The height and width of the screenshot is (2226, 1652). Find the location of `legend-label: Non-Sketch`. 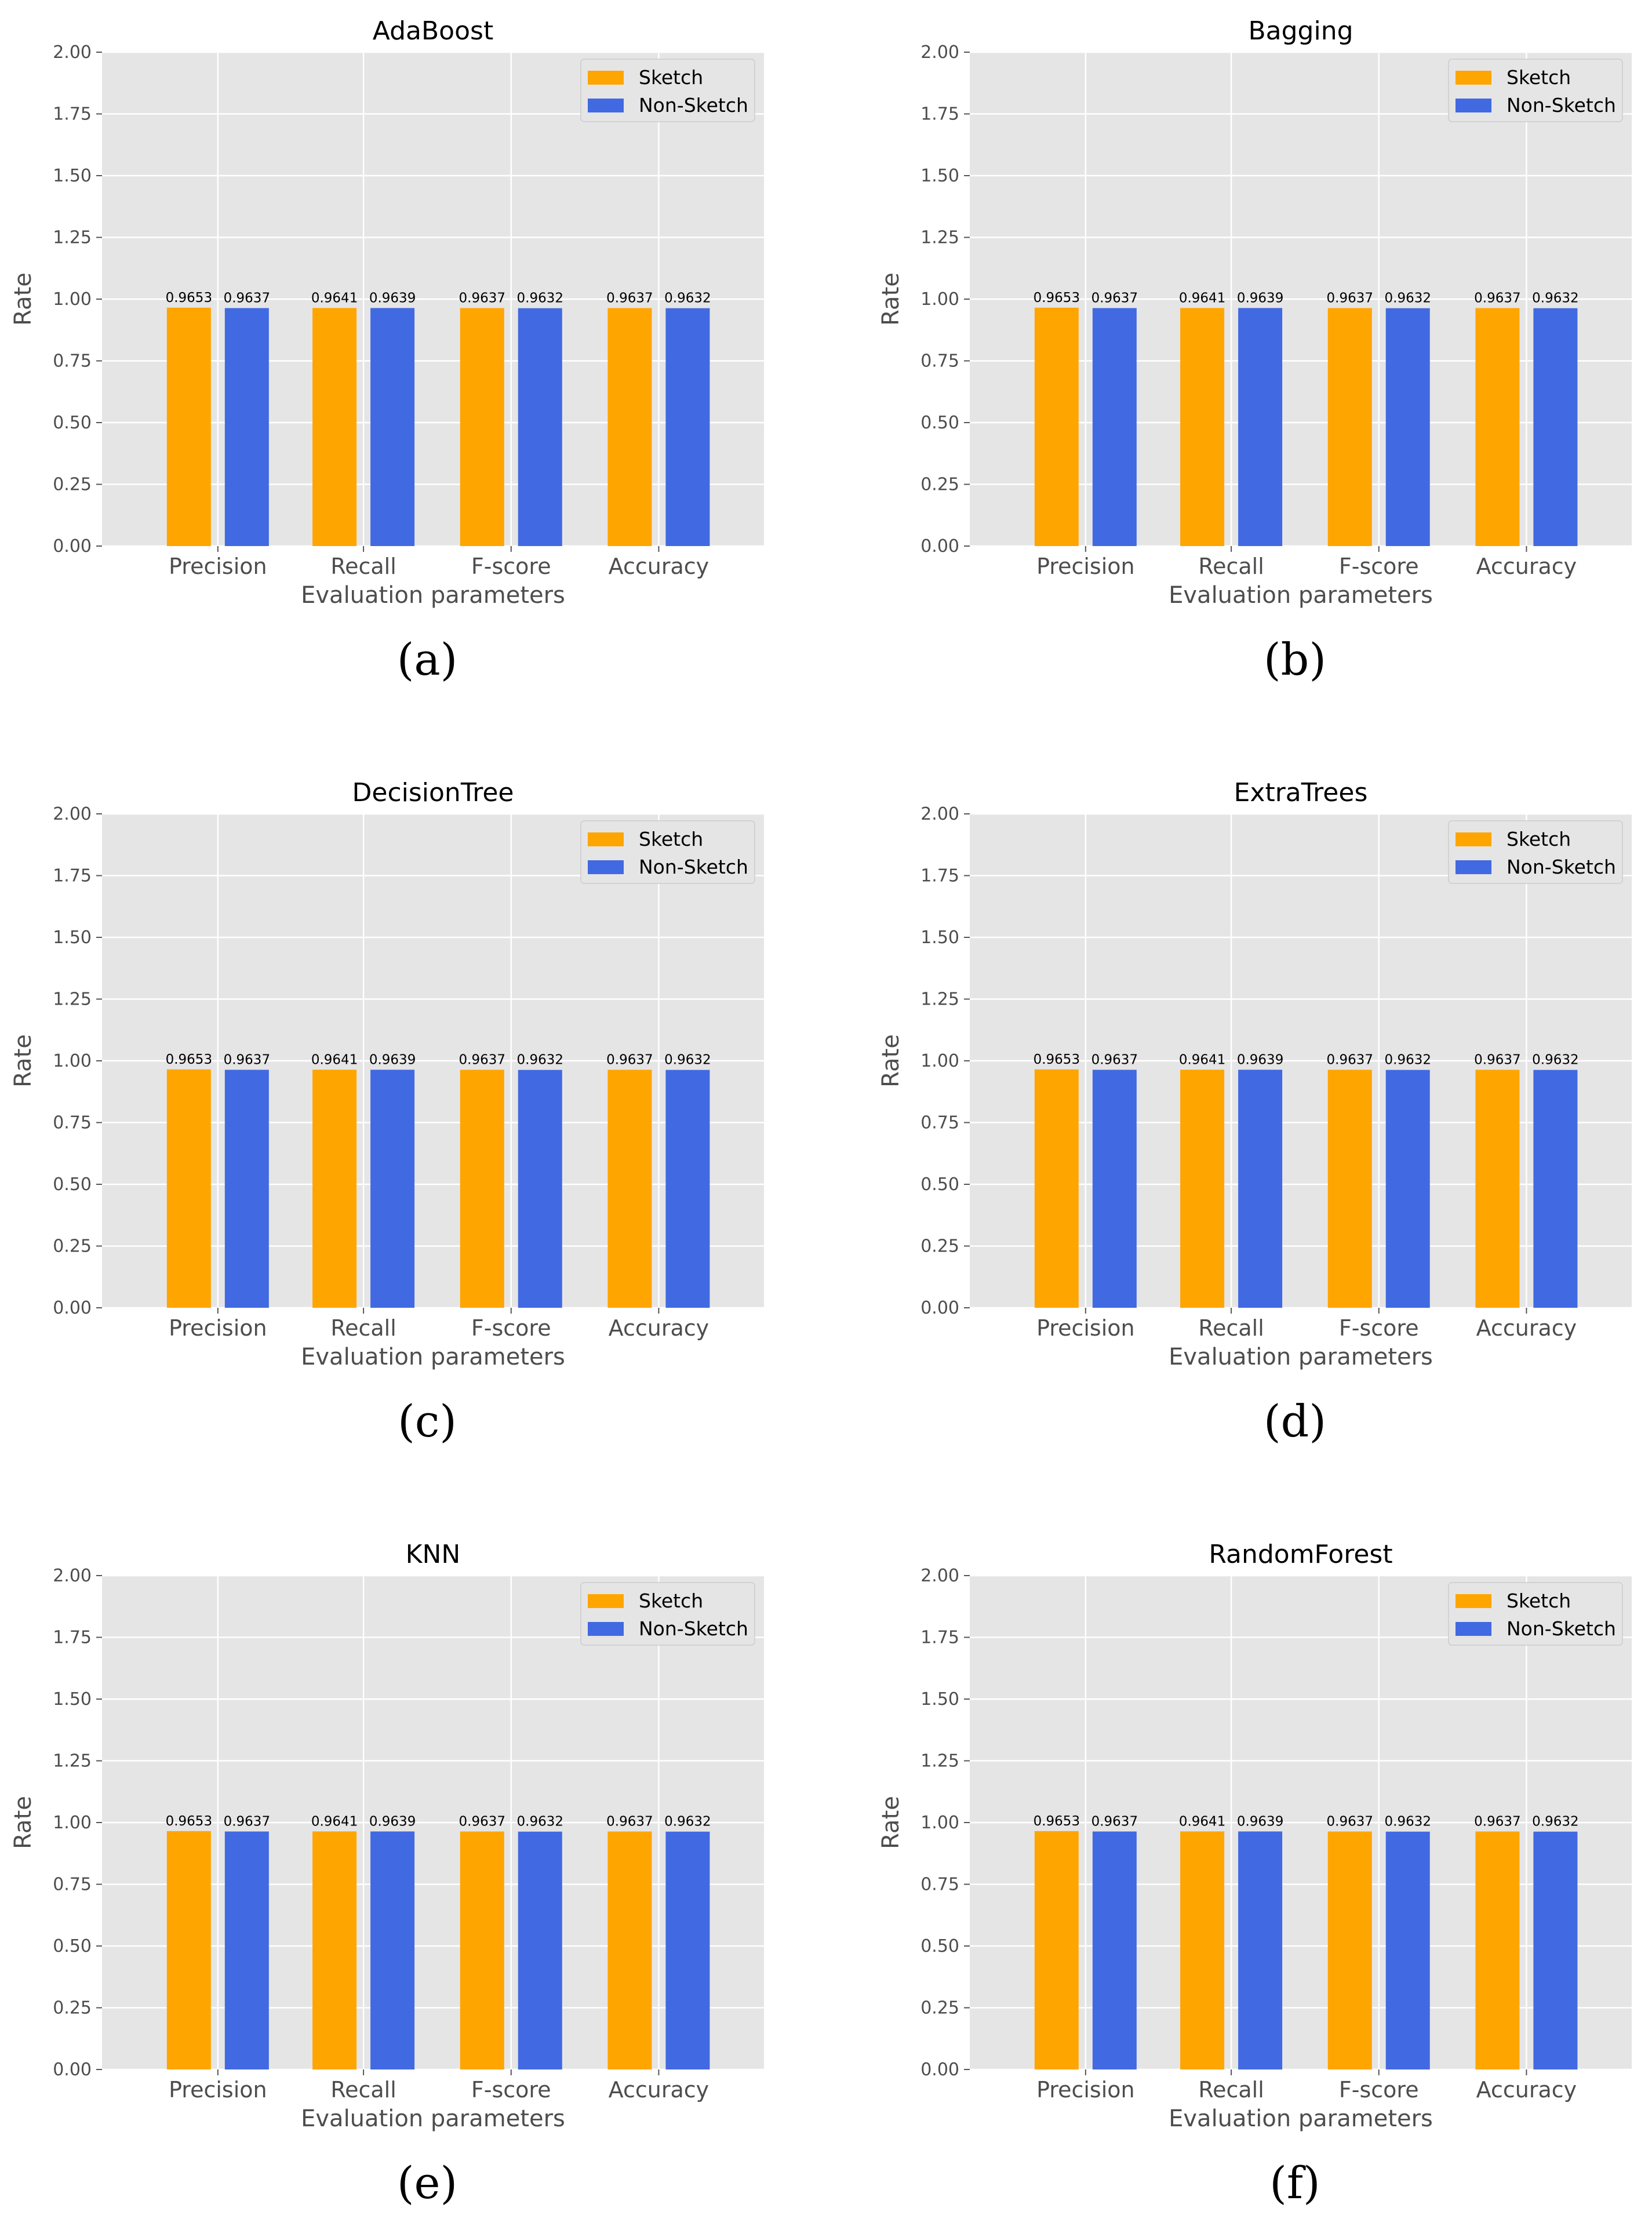

legend-label: Non-Sketch is located at coordinates (1561, 1629).